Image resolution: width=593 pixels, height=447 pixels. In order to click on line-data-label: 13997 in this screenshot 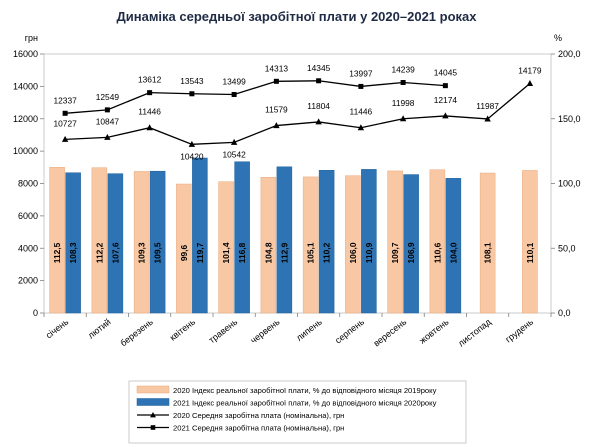, I will do `click(361, 73)`.